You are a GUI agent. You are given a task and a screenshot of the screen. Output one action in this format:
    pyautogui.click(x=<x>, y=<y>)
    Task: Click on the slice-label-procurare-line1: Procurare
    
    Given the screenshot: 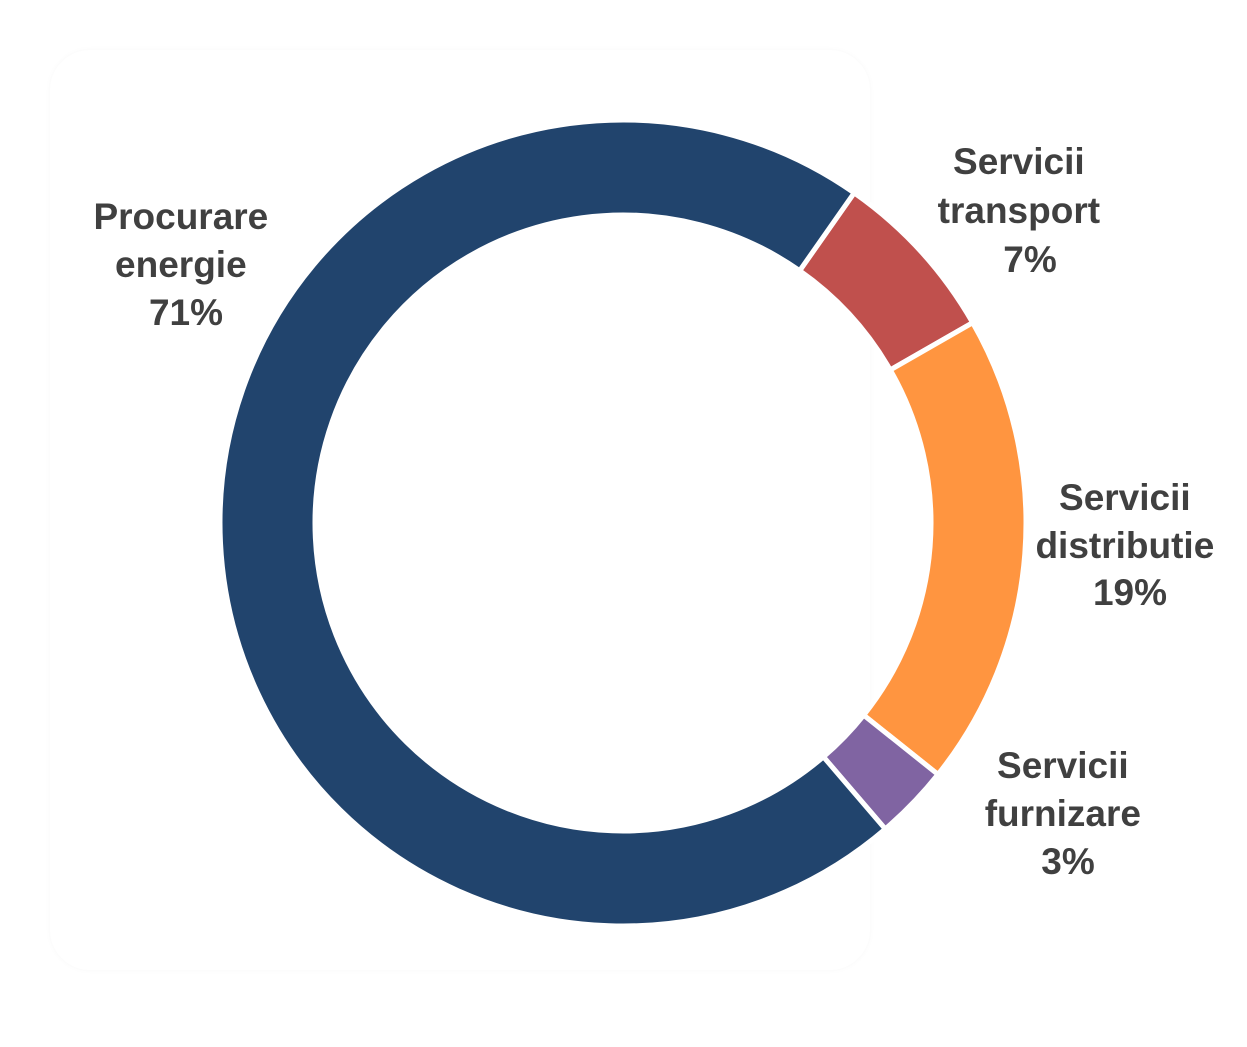 What is the action you would take?
    pyautogui.click(x=180, y=216)
    